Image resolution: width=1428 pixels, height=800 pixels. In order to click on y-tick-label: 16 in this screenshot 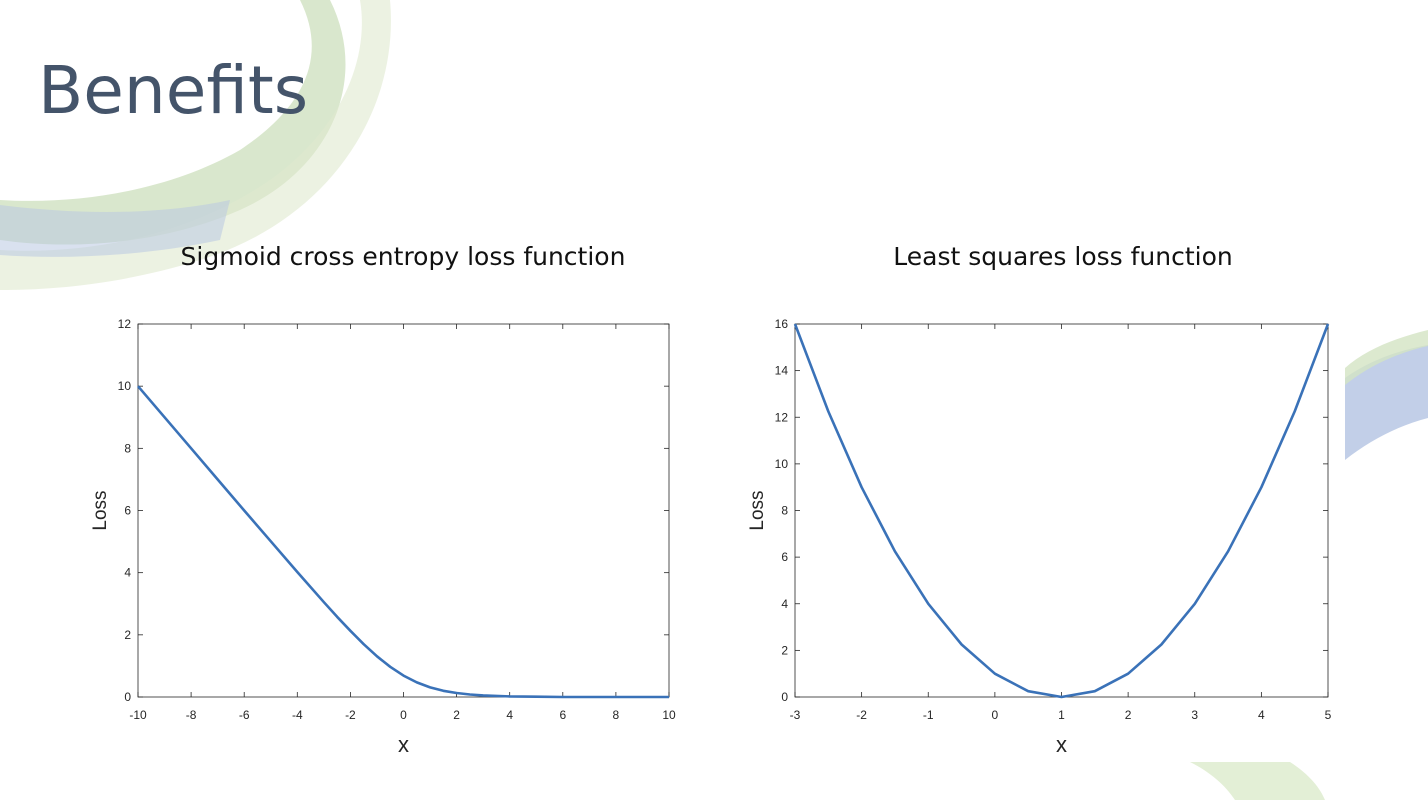, I will do `click(782, 324)`.